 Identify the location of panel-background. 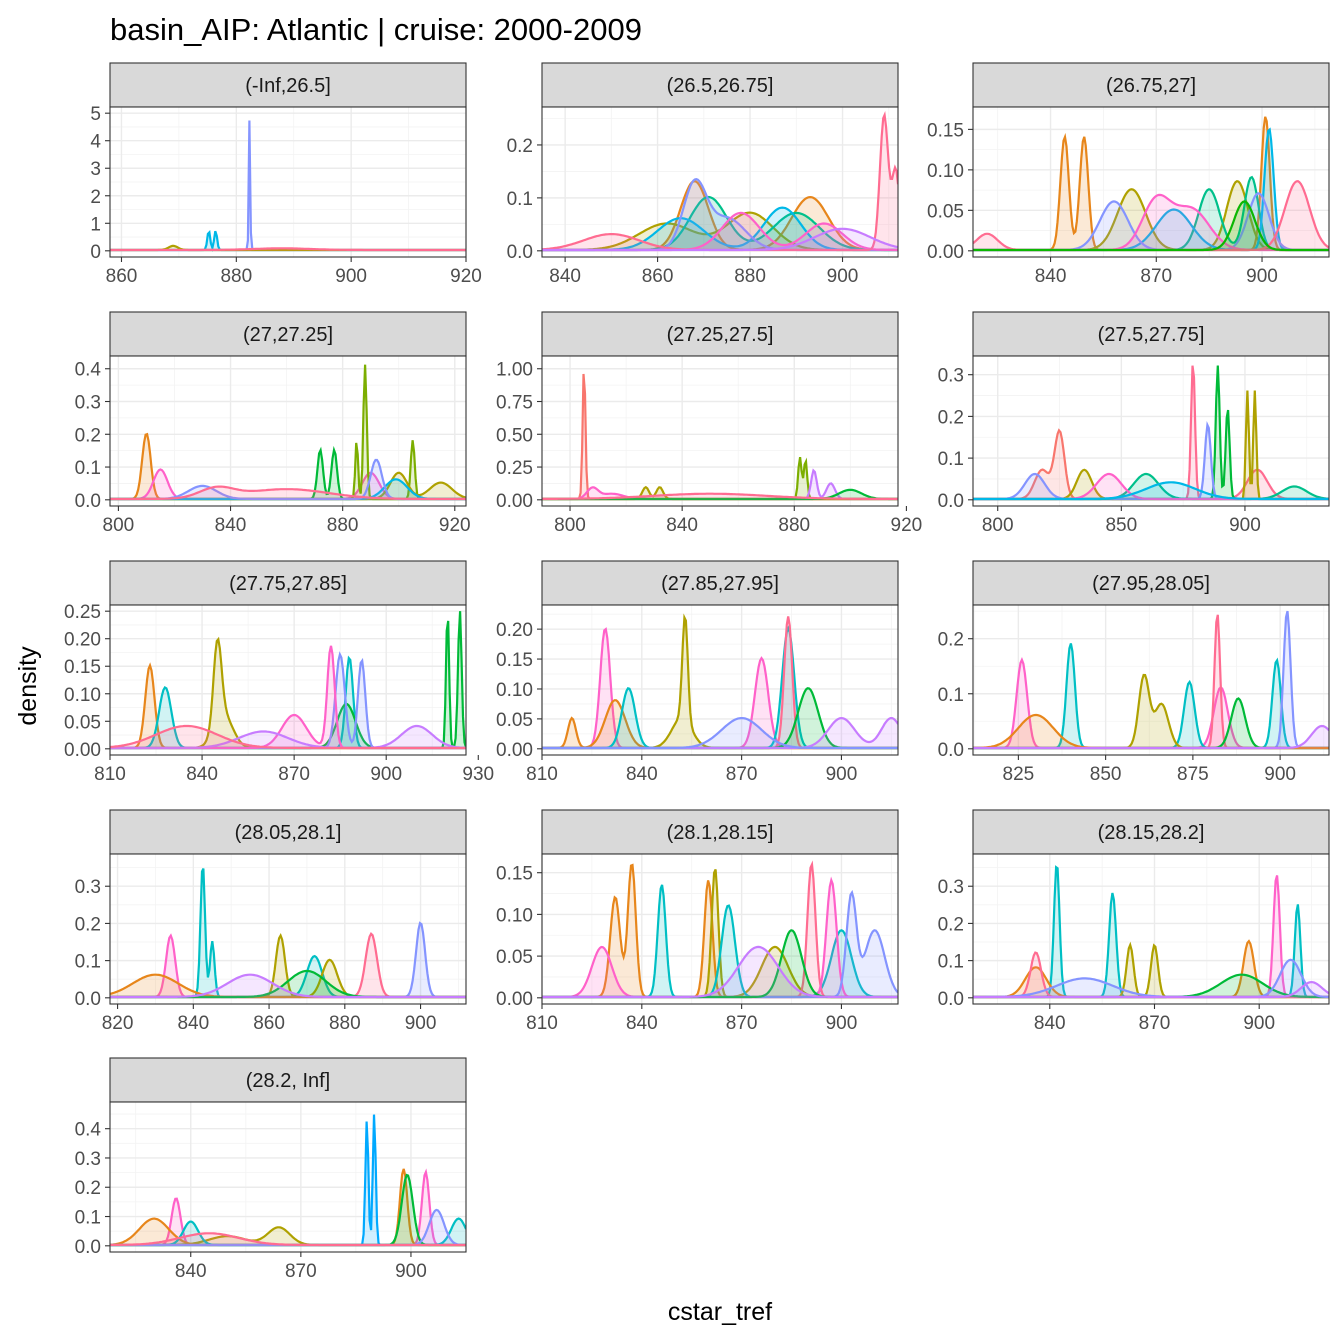
(720, 431).